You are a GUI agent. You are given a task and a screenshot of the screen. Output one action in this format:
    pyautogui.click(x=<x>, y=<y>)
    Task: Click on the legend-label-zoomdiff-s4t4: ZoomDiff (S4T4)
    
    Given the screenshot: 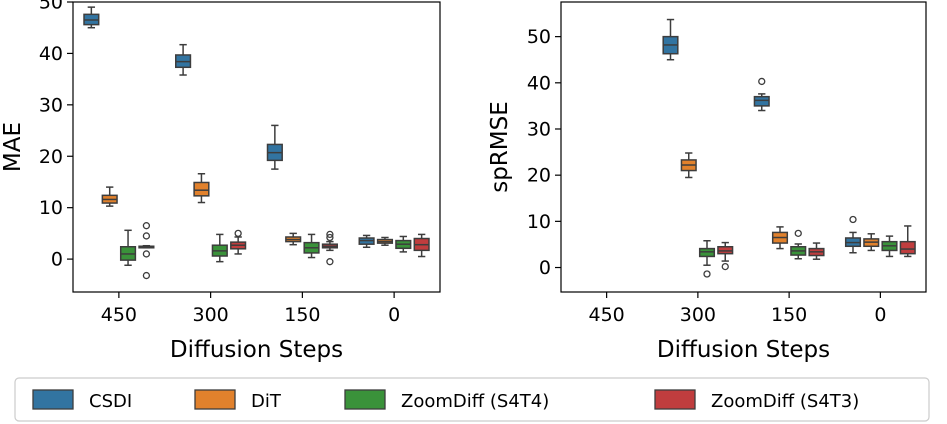 What is the action you would take?
    pyautogui.click(x=475, y=401)
    